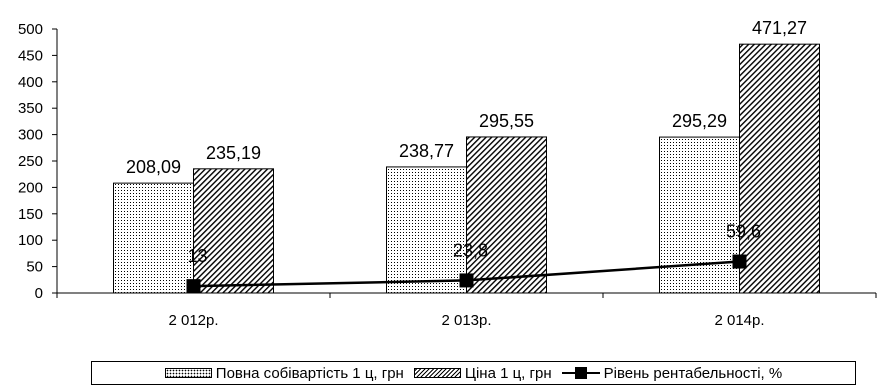  Describe the element at coordinates (506, 121) in the screenshot. I see `bar-data-label: 295,55` at that location.